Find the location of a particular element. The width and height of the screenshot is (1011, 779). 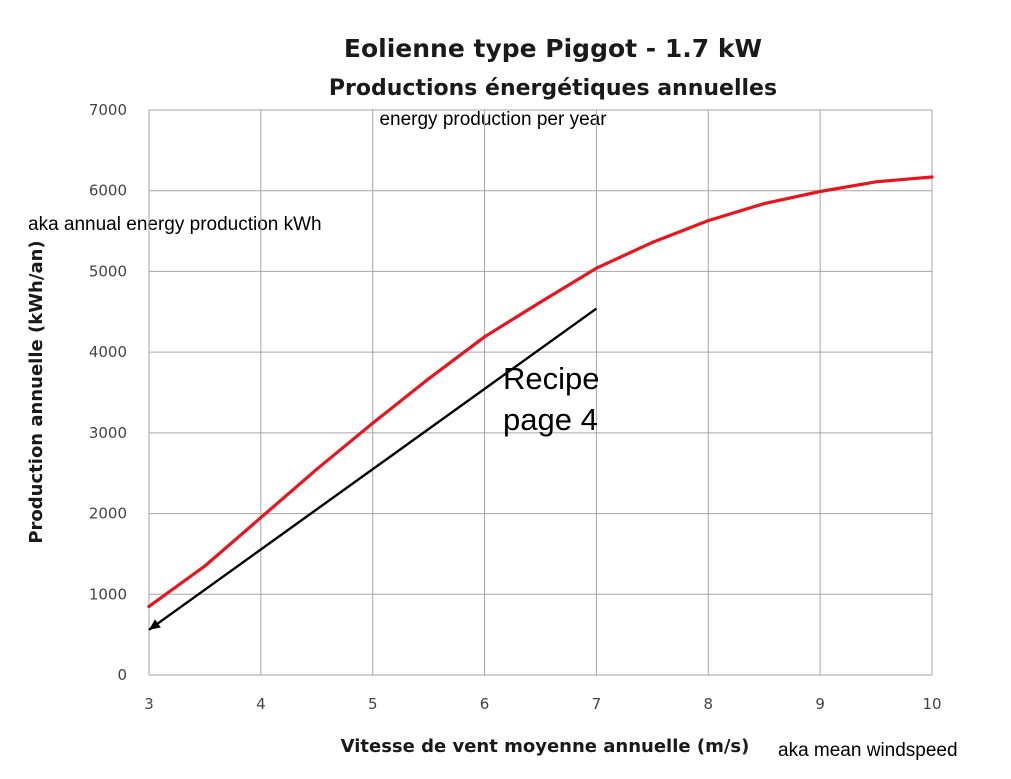

x-tick-label: 5 is located at coordinates (373, 704).